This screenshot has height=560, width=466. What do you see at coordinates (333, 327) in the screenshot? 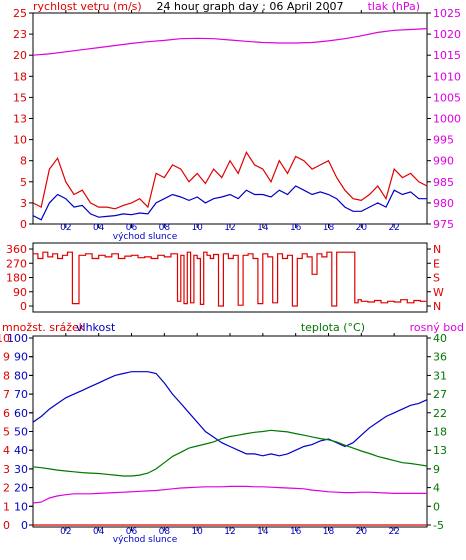
I see `temperature-axis-label: teplota (°C)` at bounding box center [333, 327].